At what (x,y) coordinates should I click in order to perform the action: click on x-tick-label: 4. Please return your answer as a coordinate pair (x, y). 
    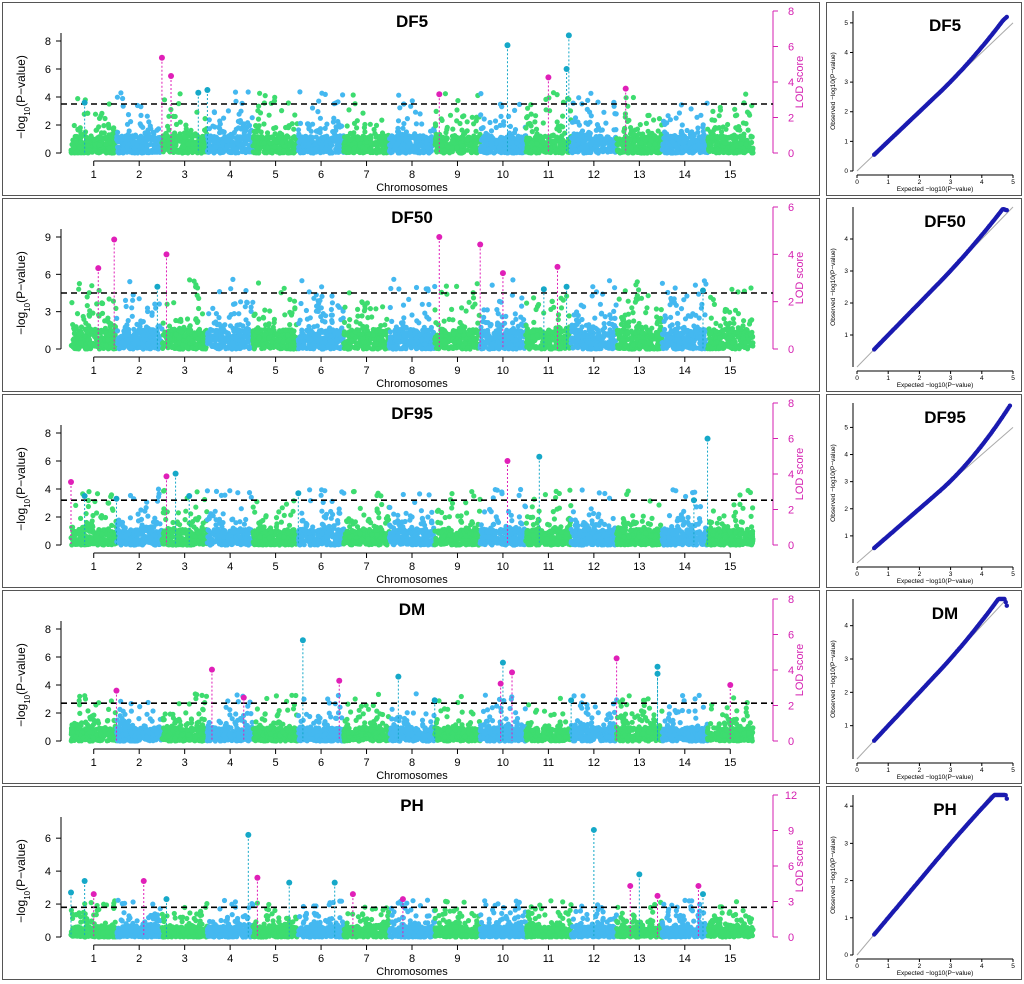
    Looking at the image, I should click on (230, 175).